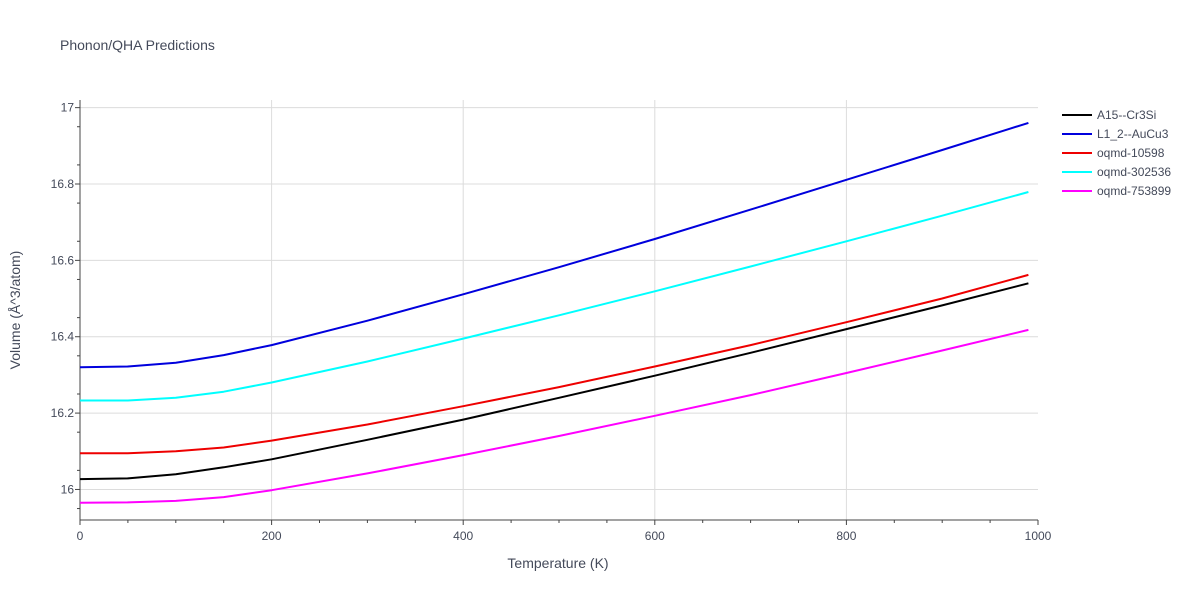 The width and height of the screenshot is (1200, 600). Describe the element at coordinates (68, 108) in the screenshot. I see `y-tick-label: 17` at that location.